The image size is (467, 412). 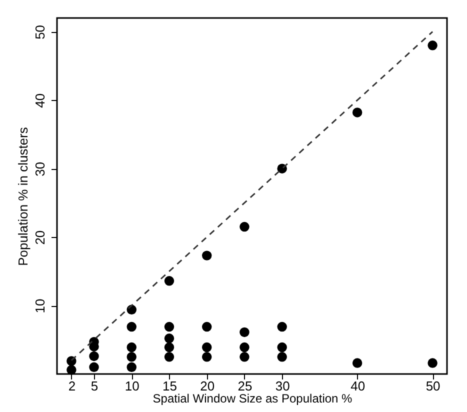 I want to click on y-tick-label: 40, so click(x=40, y=100).